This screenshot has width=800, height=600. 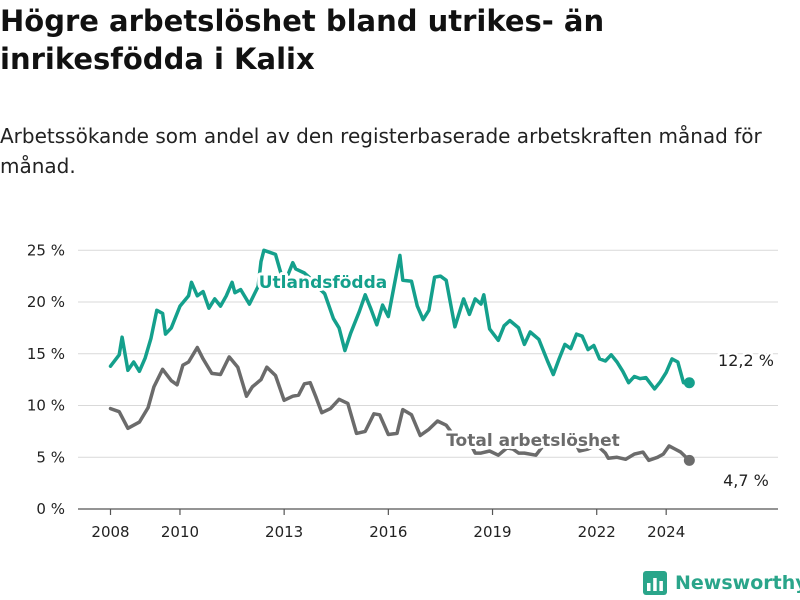 What do you see at coordinates (46, 354) in the screenshot?
I see `y-tick-label: 15 %` at bounding box center [46, 354].